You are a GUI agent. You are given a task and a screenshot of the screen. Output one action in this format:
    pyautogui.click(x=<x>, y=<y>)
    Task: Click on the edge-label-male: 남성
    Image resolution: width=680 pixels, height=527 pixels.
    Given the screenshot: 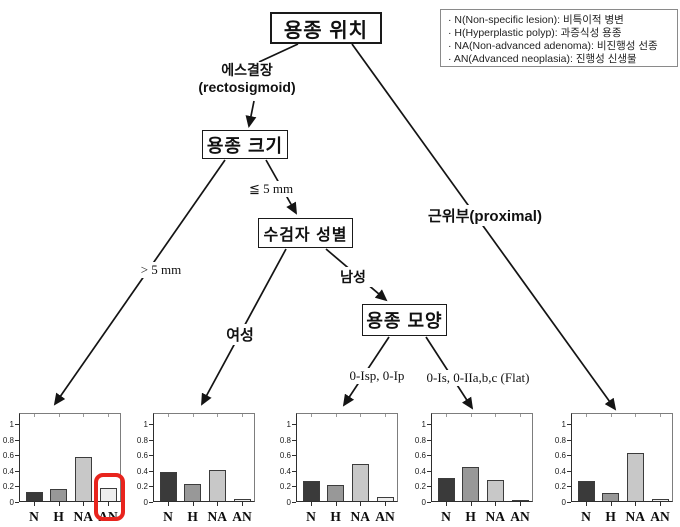 What is the action you would take?
    pyautogui.click(x=353, y=277)
    